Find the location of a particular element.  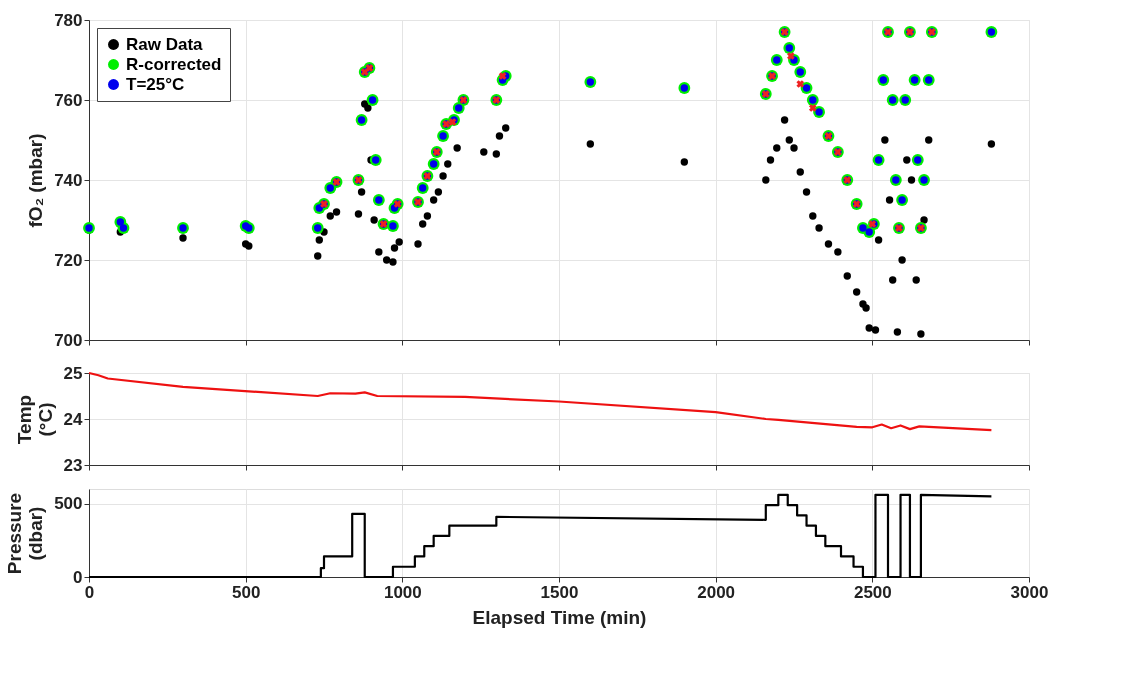

y-tick-label: 780 is located at coordinates (68, 20).